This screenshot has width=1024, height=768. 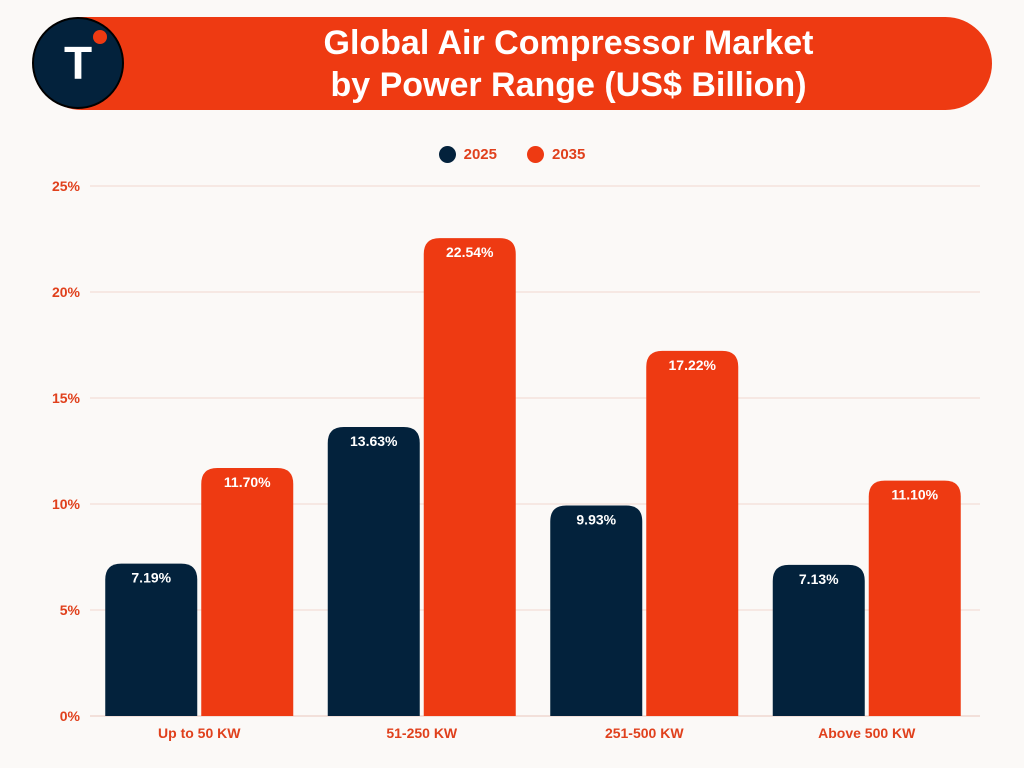 What do you see at coordinates (914, 495) in the screenshot?
I see `data-label: 11.10%` at bounding box center [914, 495].